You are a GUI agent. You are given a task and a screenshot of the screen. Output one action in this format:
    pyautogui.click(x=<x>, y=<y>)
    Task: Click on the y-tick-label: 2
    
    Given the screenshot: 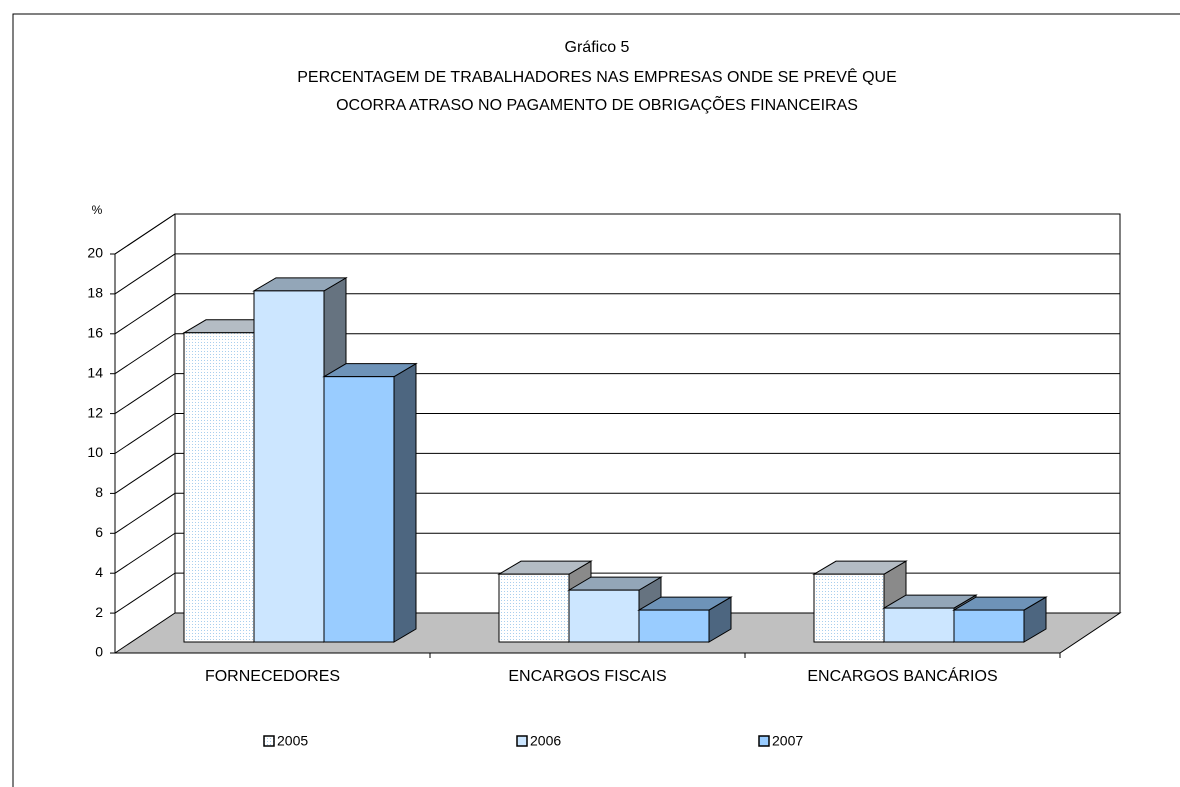 What is the action you would take?
    pyautogui.click(x=99, y=612)
    